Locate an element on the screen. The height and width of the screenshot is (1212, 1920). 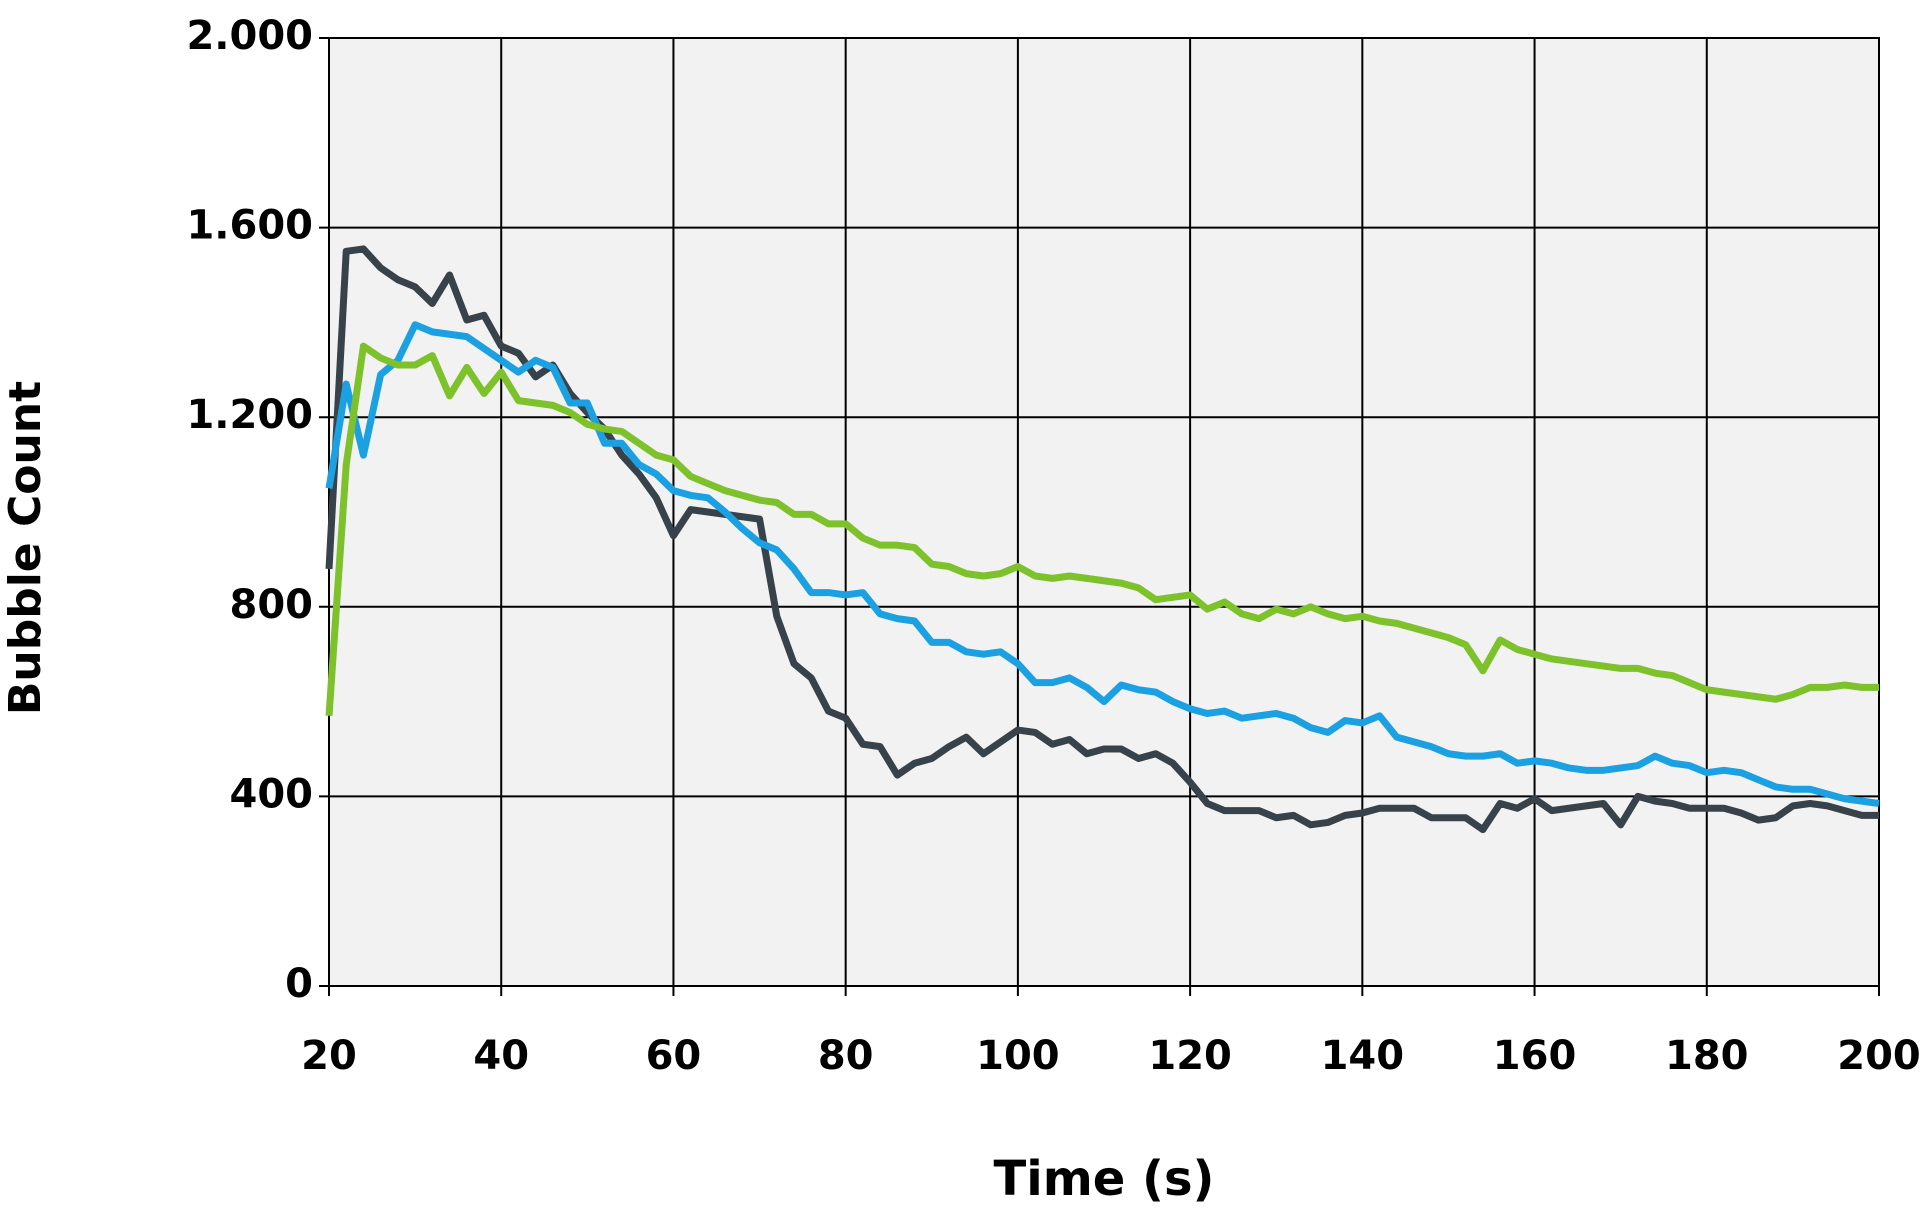
x-tick-label: 60 is located at coordinates (674, 1056).